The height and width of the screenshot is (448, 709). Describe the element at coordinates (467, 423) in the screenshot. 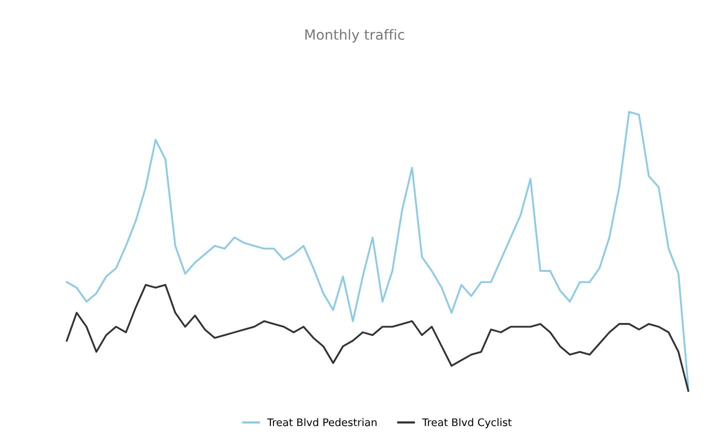

I see `legend-label: Treat Blvd Cyclist` at that location.